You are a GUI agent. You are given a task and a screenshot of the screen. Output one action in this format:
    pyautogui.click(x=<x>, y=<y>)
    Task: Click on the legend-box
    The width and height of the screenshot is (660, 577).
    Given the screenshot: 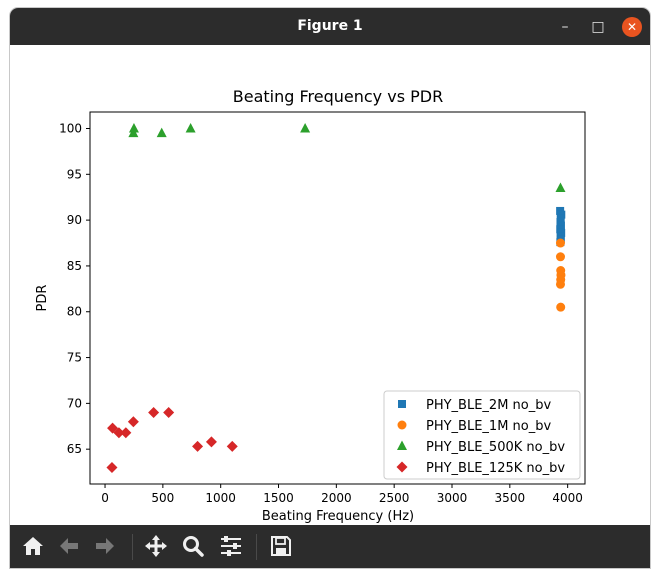 What is the action you would take?
    pyautogui.click(x=482, y=435)
    